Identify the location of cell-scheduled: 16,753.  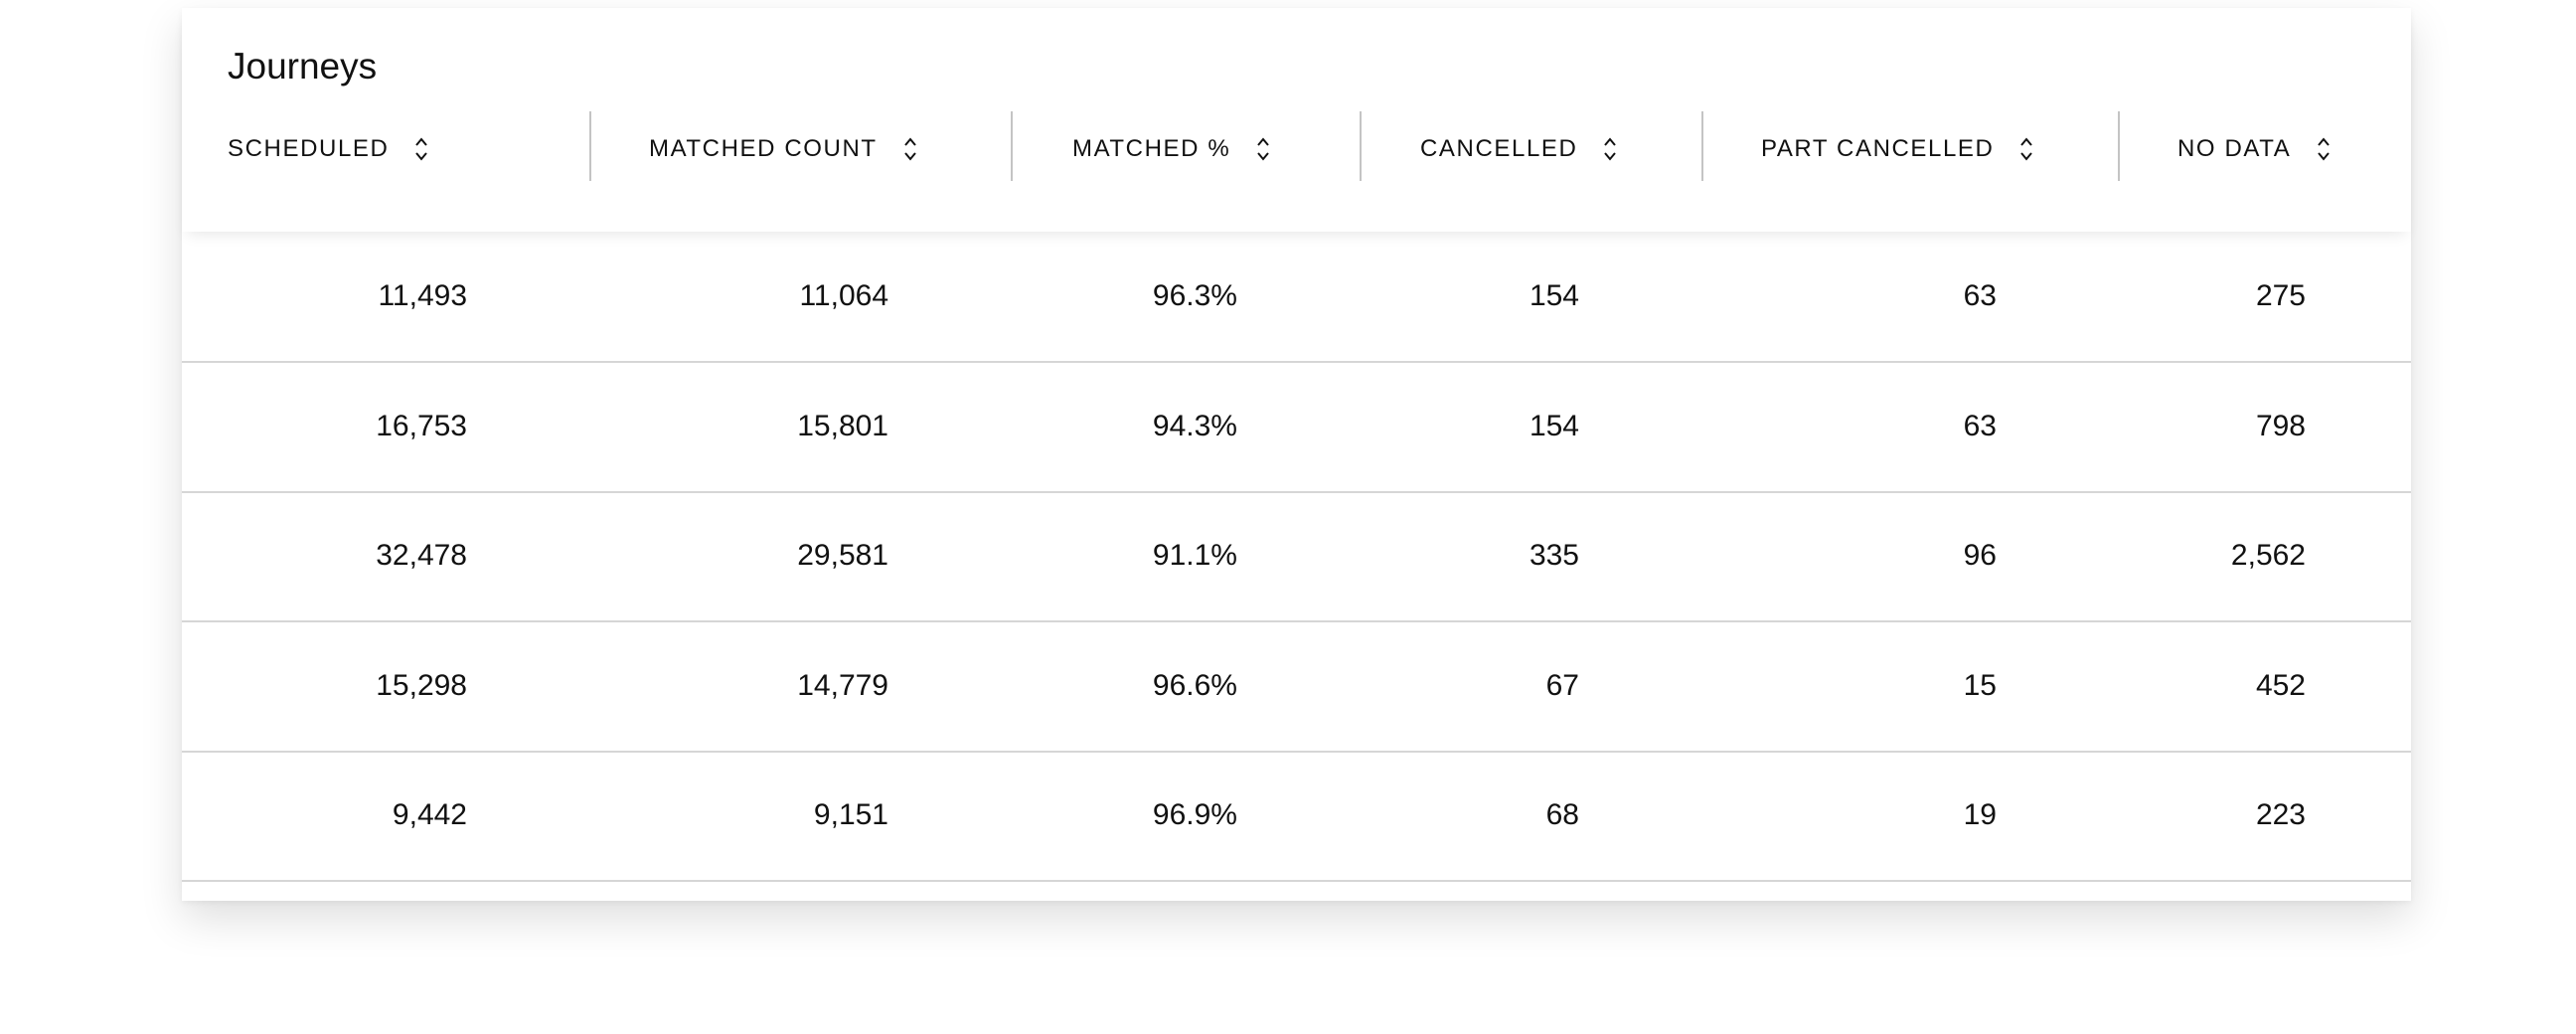
(421, 425).